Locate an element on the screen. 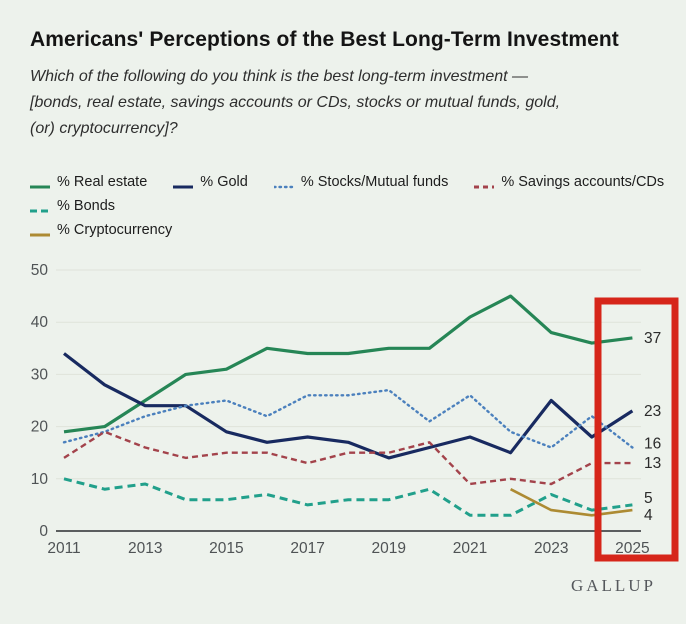 The width and height of the screenshot is (686, 624). end-value-label: 23 is located at coordinates (652, 411).